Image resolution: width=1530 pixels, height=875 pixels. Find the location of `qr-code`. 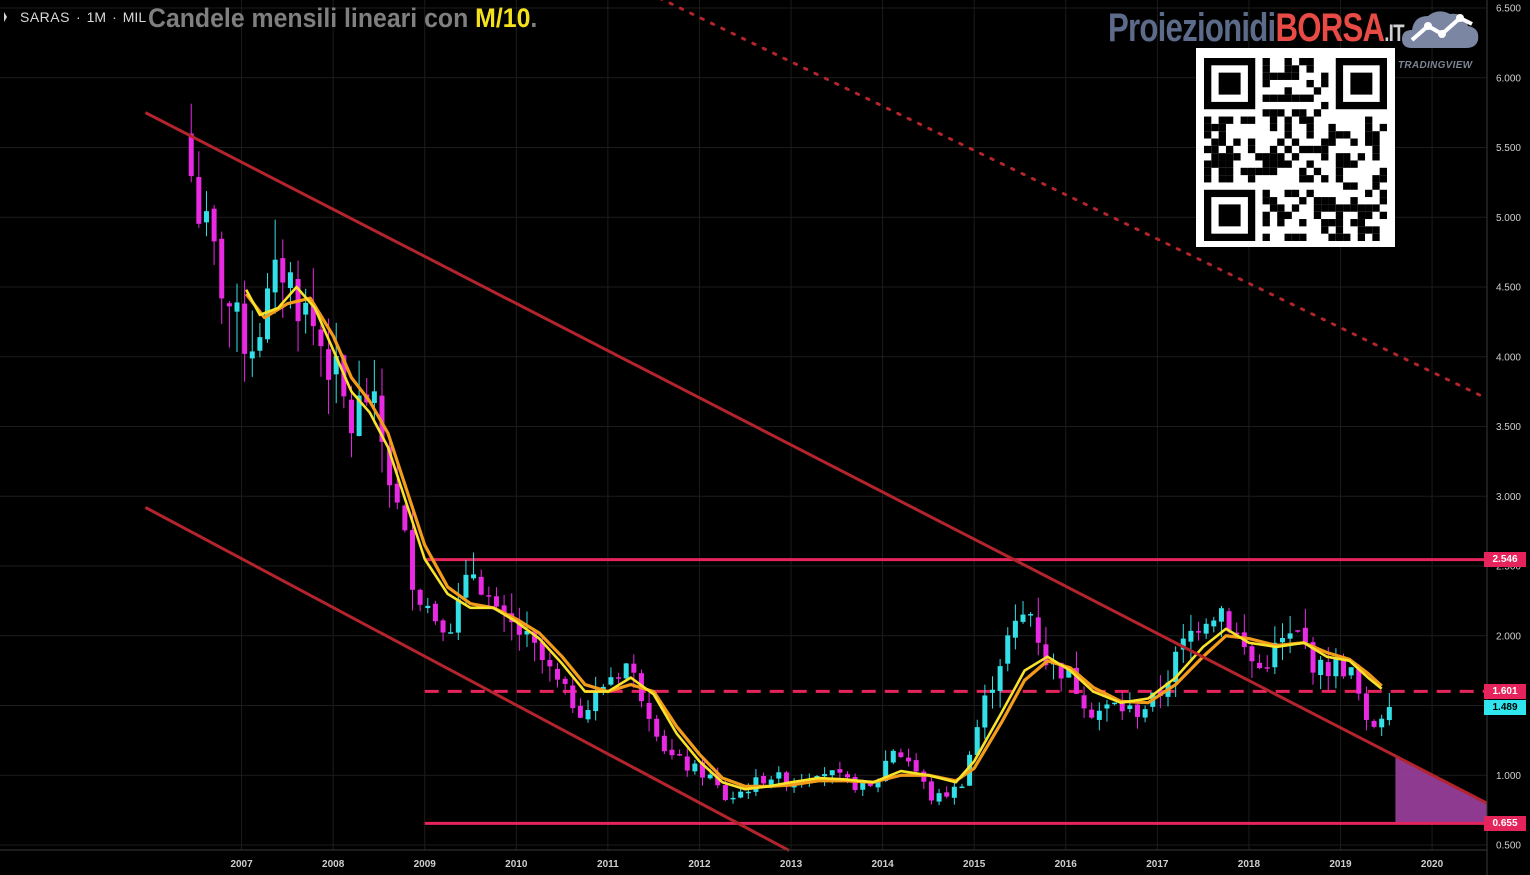

qr-code is located at coordinates (1295, 147).